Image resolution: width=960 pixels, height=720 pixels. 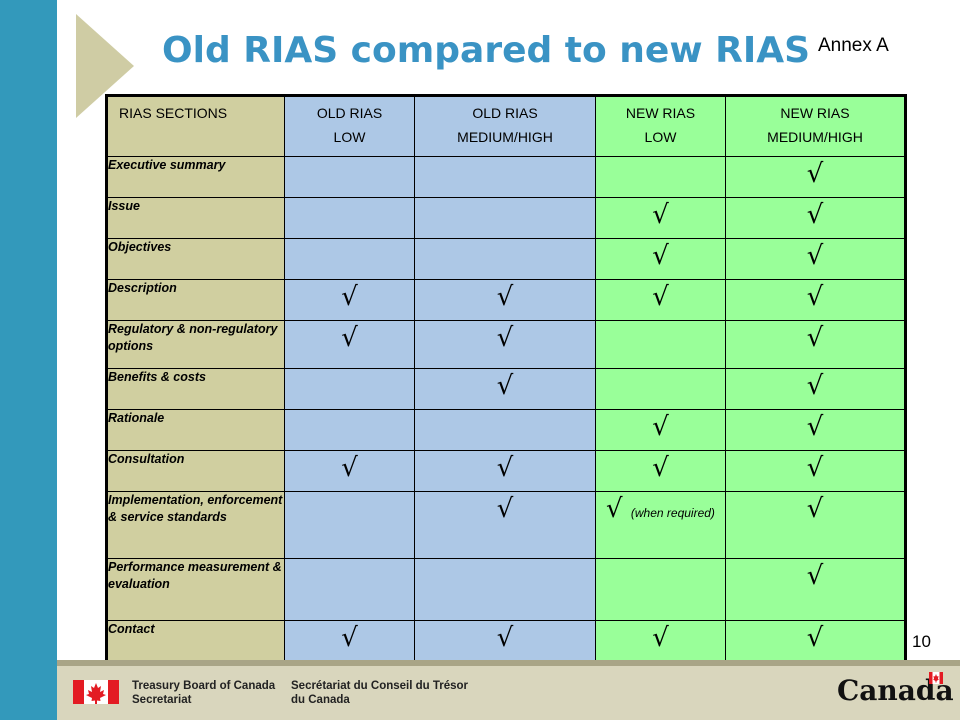 I want to click on row-label: Description, so click(x=195, y=300).